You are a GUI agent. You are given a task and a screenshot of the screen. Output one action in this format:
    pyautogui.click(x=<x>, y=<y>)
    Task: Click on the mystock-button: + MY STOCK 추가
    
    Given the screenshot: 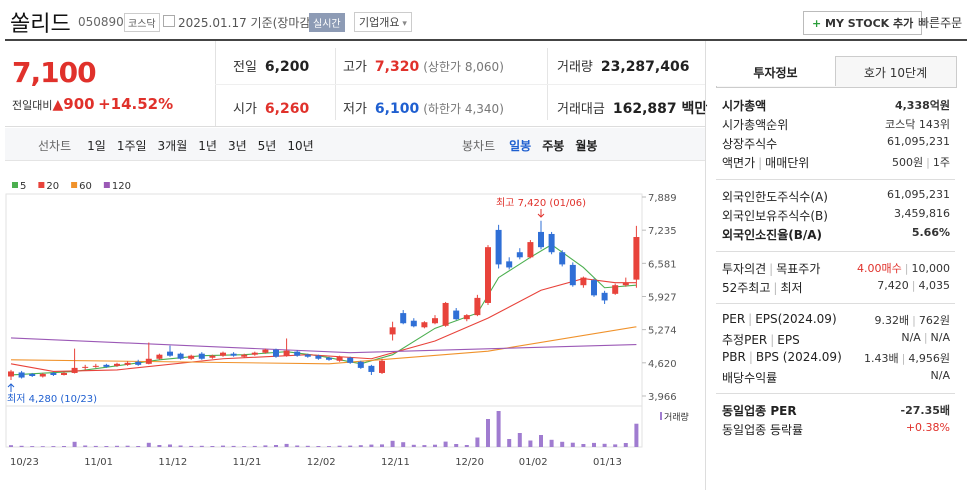 What is the action you would take?
    pyautogui.click(x=863, y=23)
    